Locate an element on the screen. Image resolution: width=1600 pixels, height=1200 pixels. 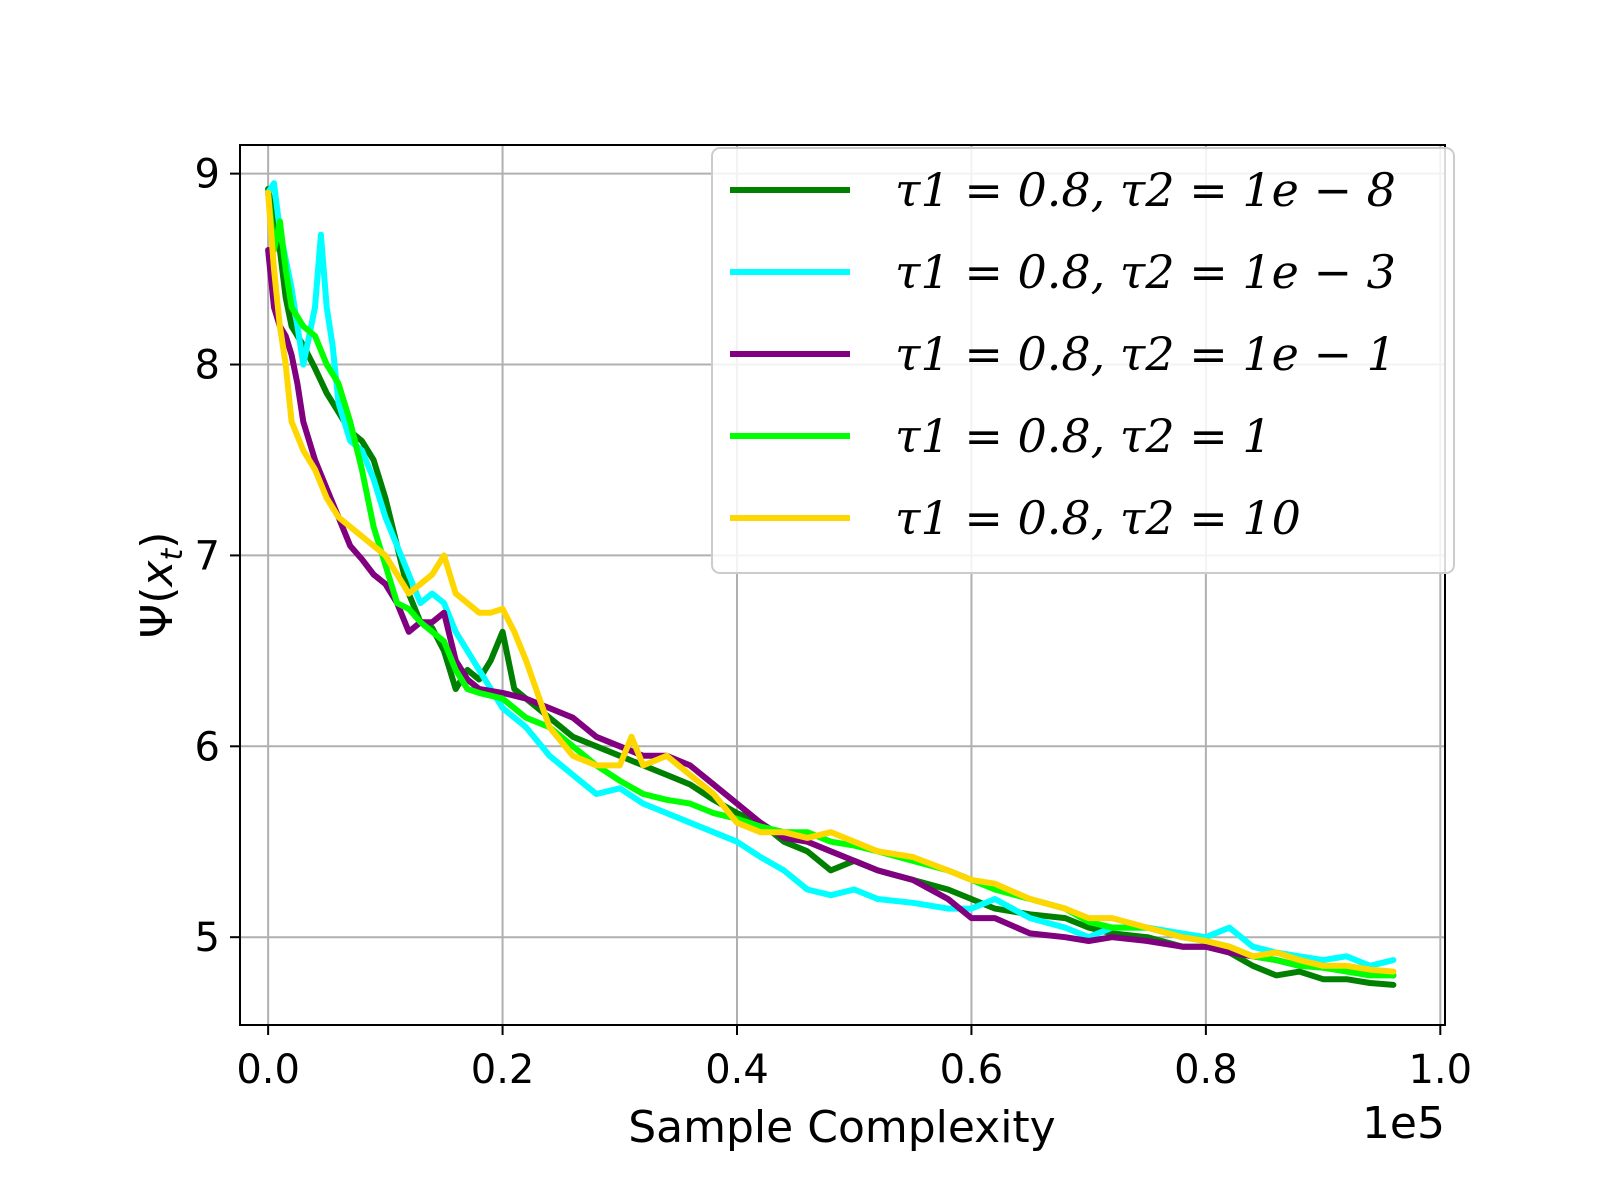
legend-label-2: τ1 = 0.8, τ2 = 1e − 3 is located at coordinates (1145, 272).